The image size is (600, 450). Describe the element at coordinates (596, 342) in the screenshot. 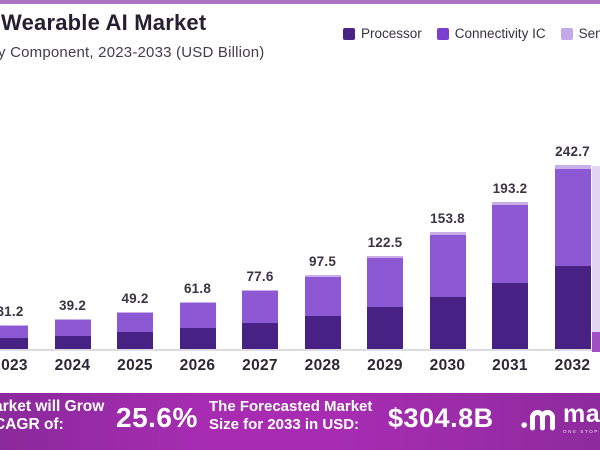

I see `bar-2033-partial-base` at that location.